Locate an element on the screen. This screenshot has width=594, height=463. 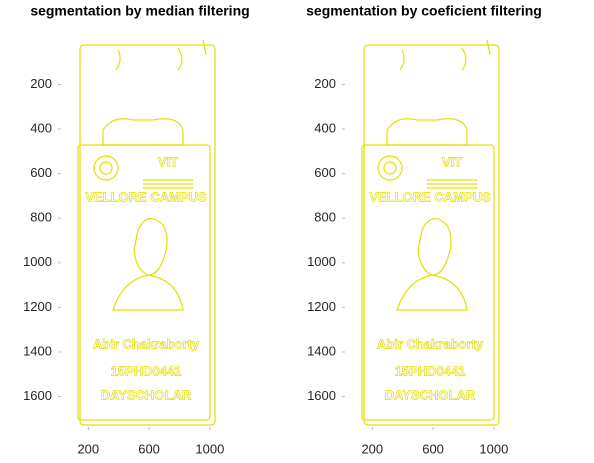
chart-title: segmentation by coeficient filtering is located at coordinates (424, 11).